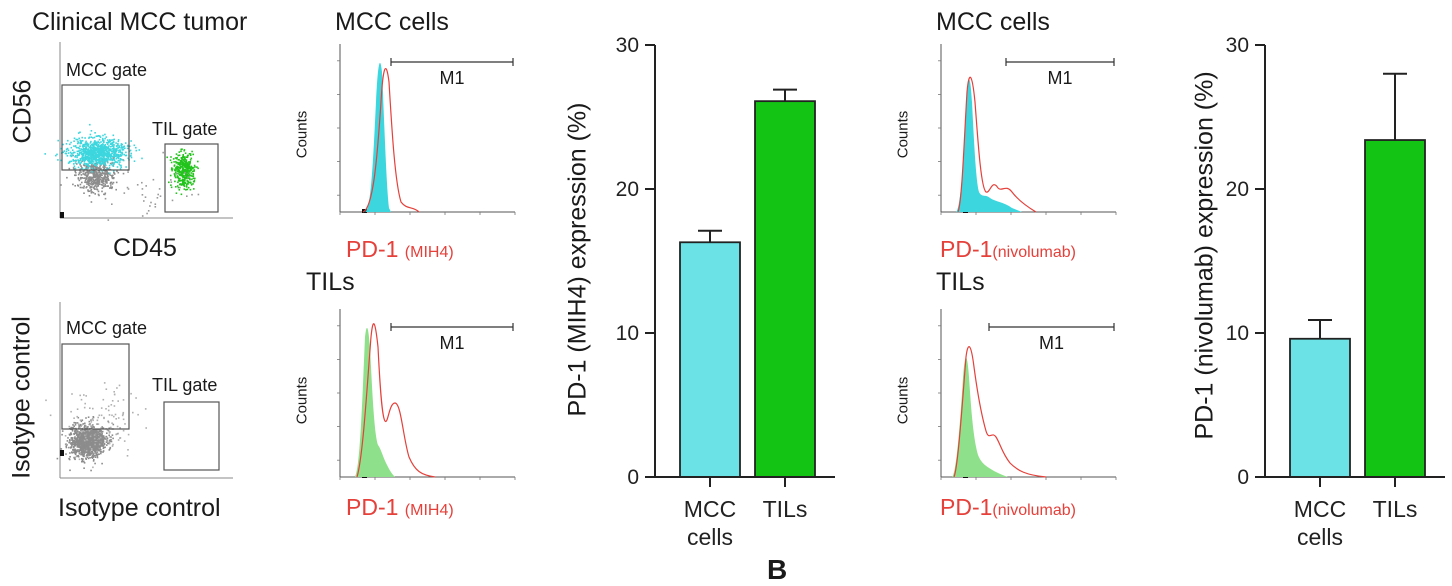  Describe the element at coordinates (1243, 477) in the screenshot. I see `bar2-ytick-label-0: 0` at that location.